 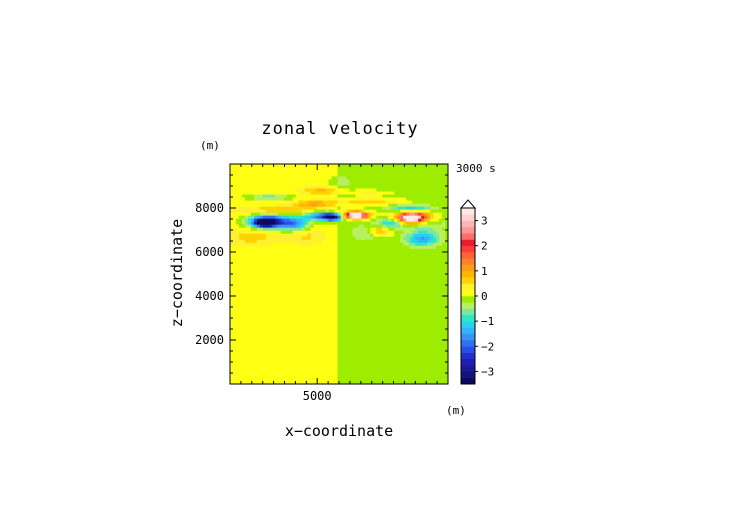 What do you see at coordinates (476, 168) in the screenshot?
I see `time-label: 3000 s` at bounding box center [476, 168].